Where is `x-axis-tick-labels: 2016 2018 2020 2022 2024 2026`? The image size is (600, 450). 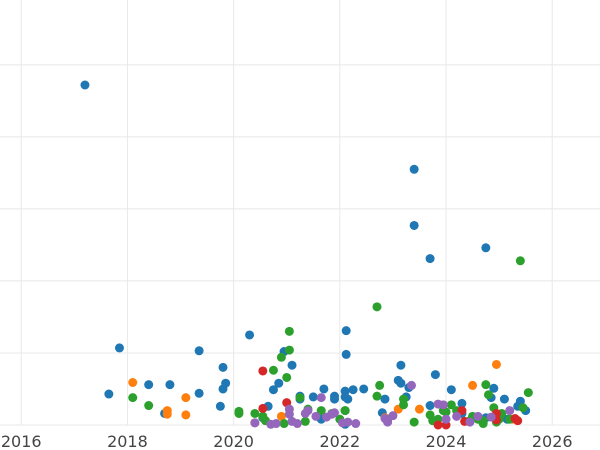
x-axis-tick-labels: 2016 2018 2020 2022 2024 2026 is located at coordinates (287, 441).